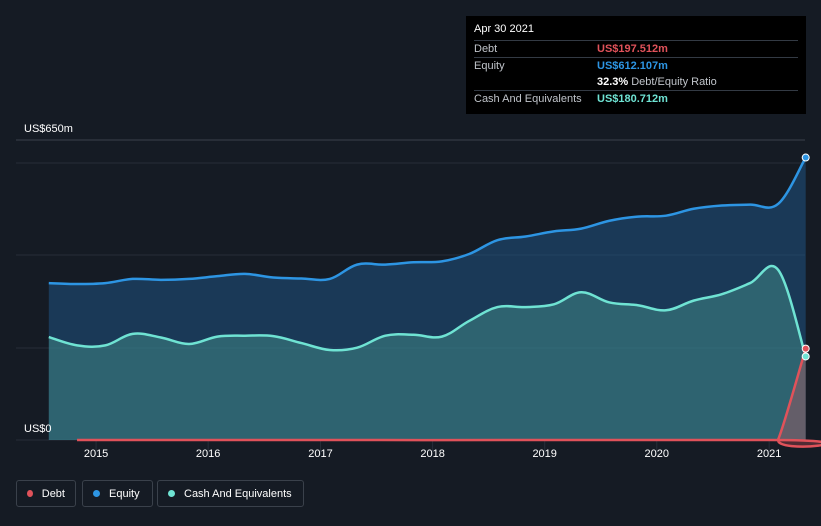 This screenshot has height=526, width=821. Describe the element at coordinates (805, 257) in the screenshot. I see `end-markers` at that location.